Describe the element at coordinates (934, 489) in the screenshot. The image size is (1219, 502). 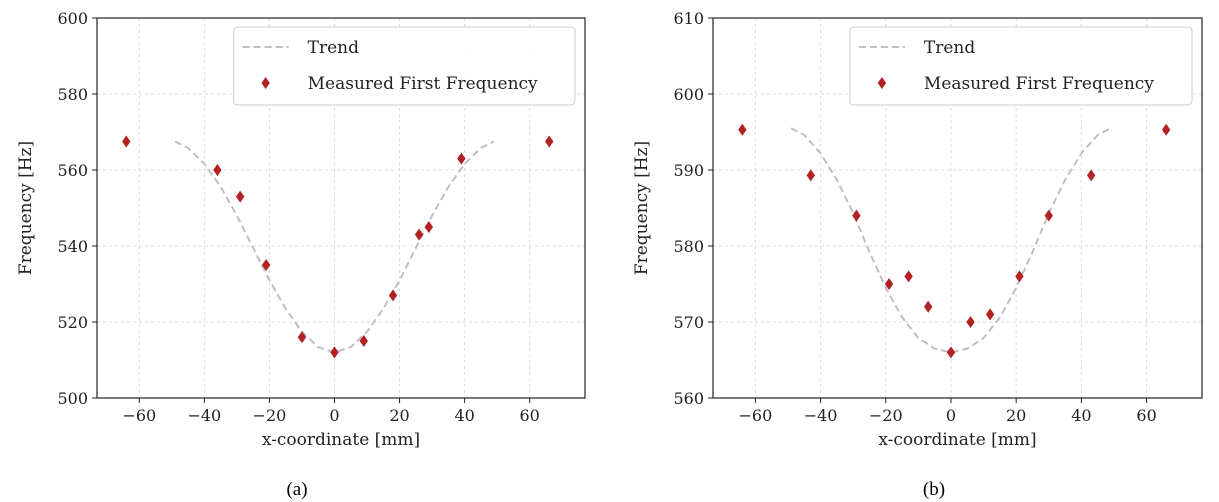
I see `figure-caption: (b)` at that location.